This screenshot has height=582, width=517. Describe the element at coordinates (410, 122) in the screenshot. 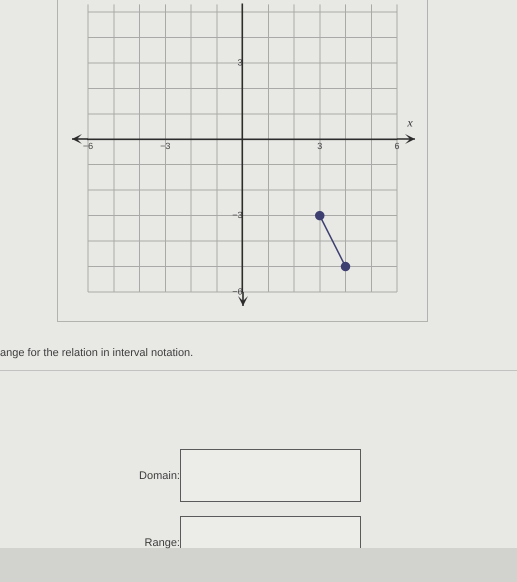

I see `x-axis-title: x` at that location.